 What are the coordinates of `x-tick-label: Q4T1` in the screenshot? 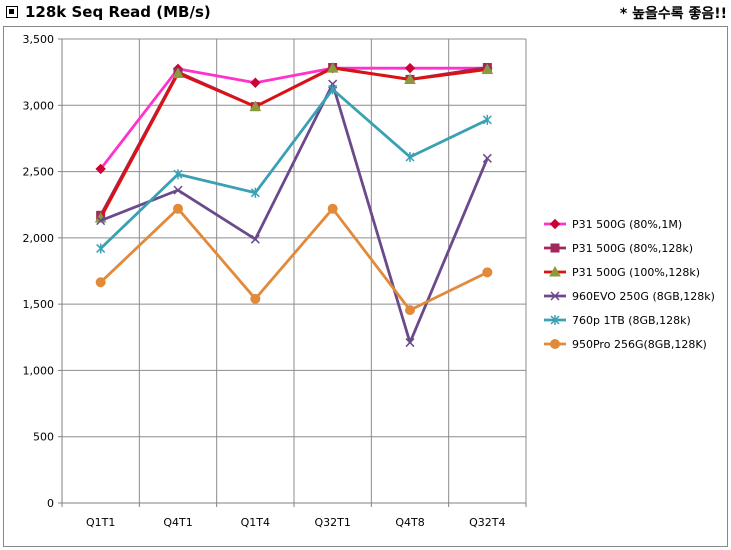 It's located at (177, 522).